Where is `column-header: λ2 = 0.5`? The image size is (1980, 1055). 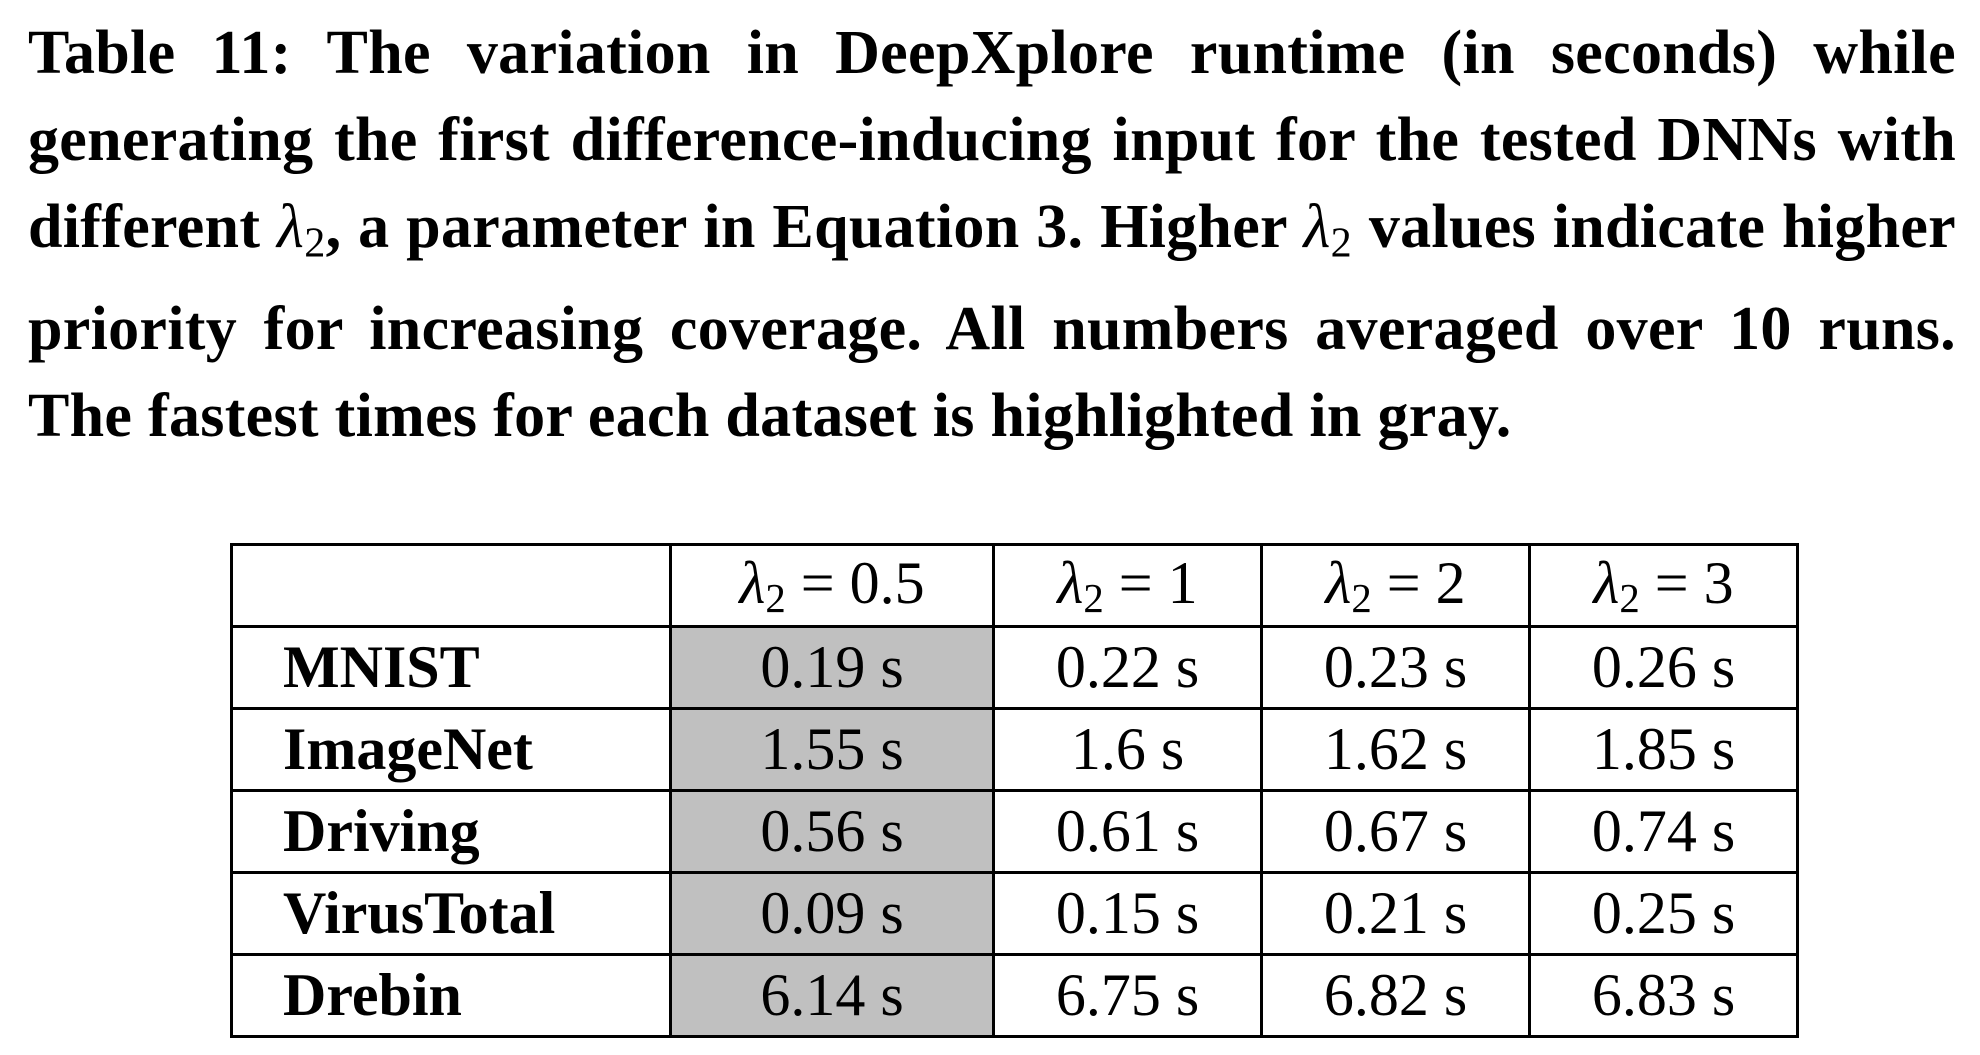
column-header: λ2 = 0.5 is located at coordinates (832, 585).